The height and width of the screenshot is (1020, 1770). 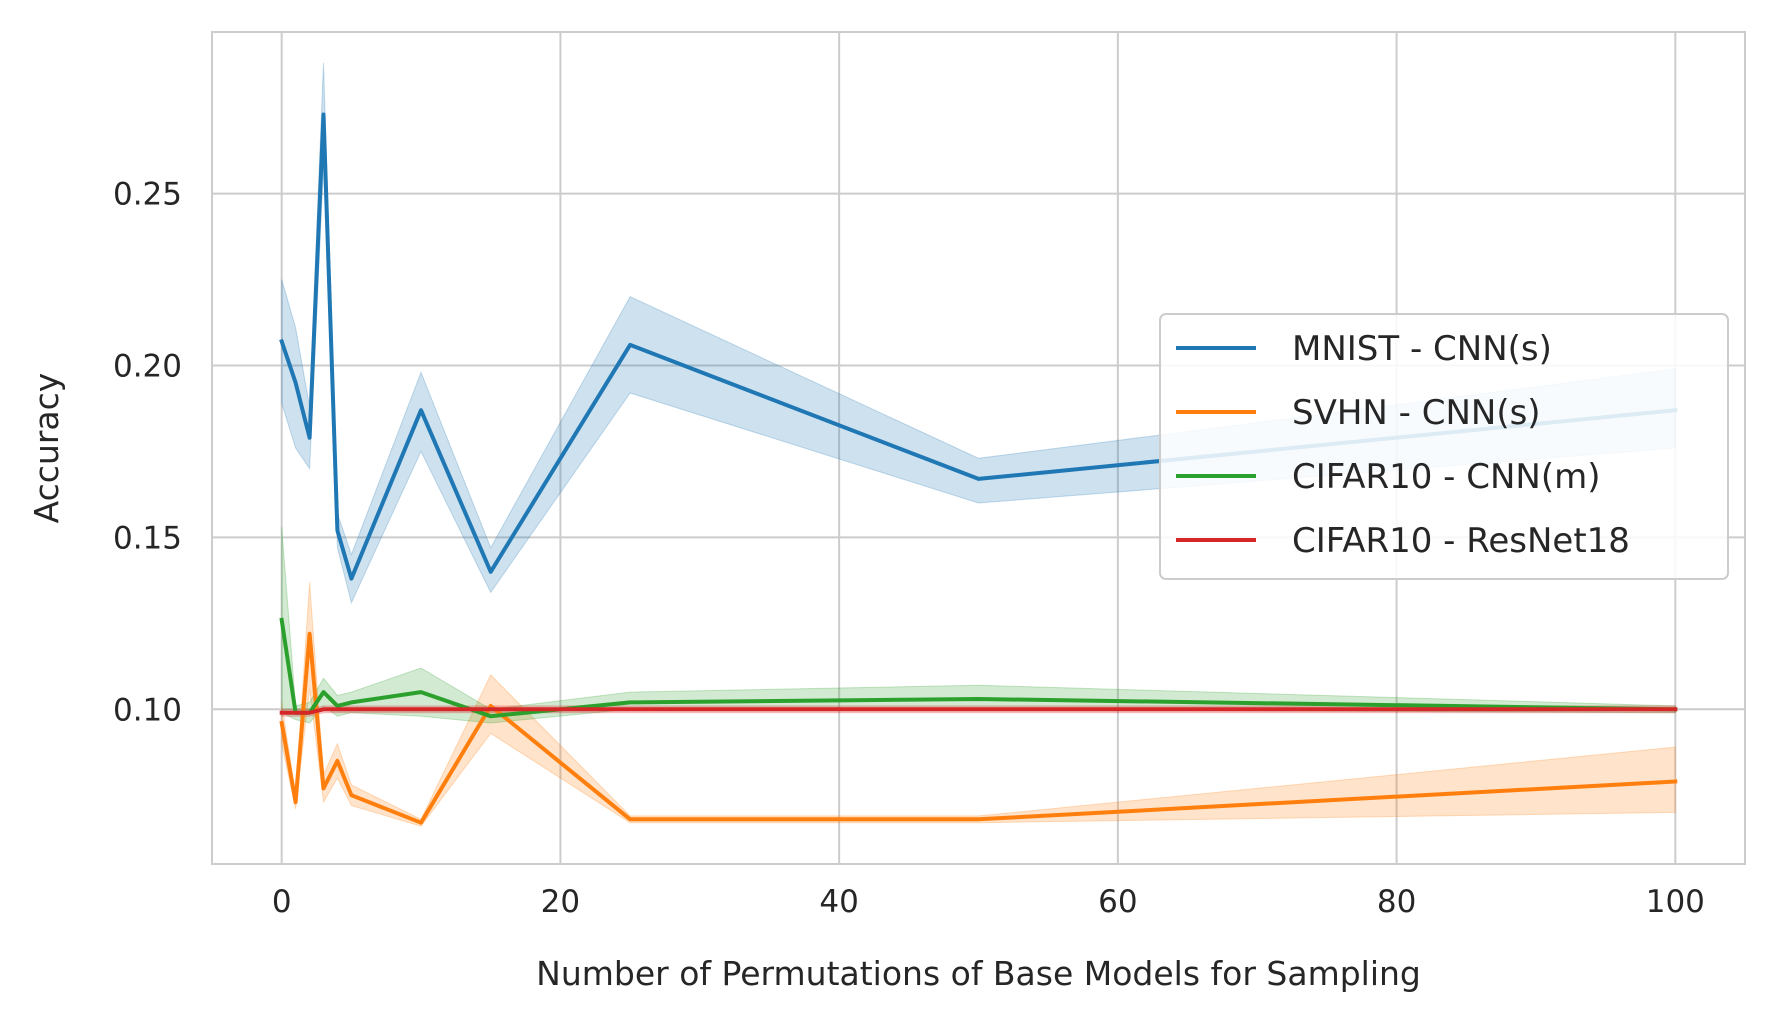 I want to click on legend-label-cifar10-cnn-m: CIFAR10 - CNN(m), so click(x=1446, y=477).